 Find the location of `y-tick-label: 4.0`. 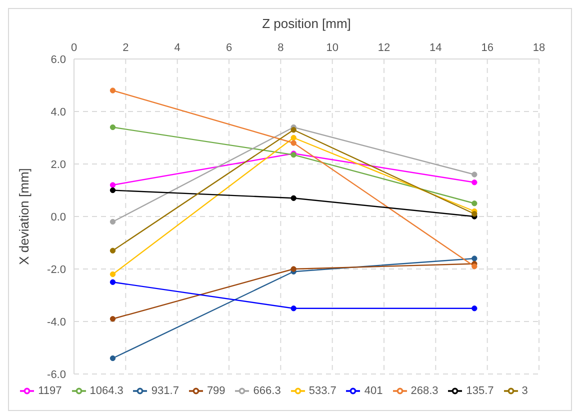

y-tick-label: 4.0 is located at coordinates (58, 112).